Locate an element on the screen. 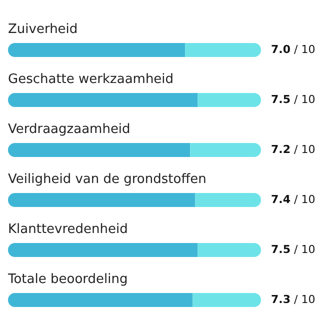  data-label: 7.4 is located at coordinates (281, 199).